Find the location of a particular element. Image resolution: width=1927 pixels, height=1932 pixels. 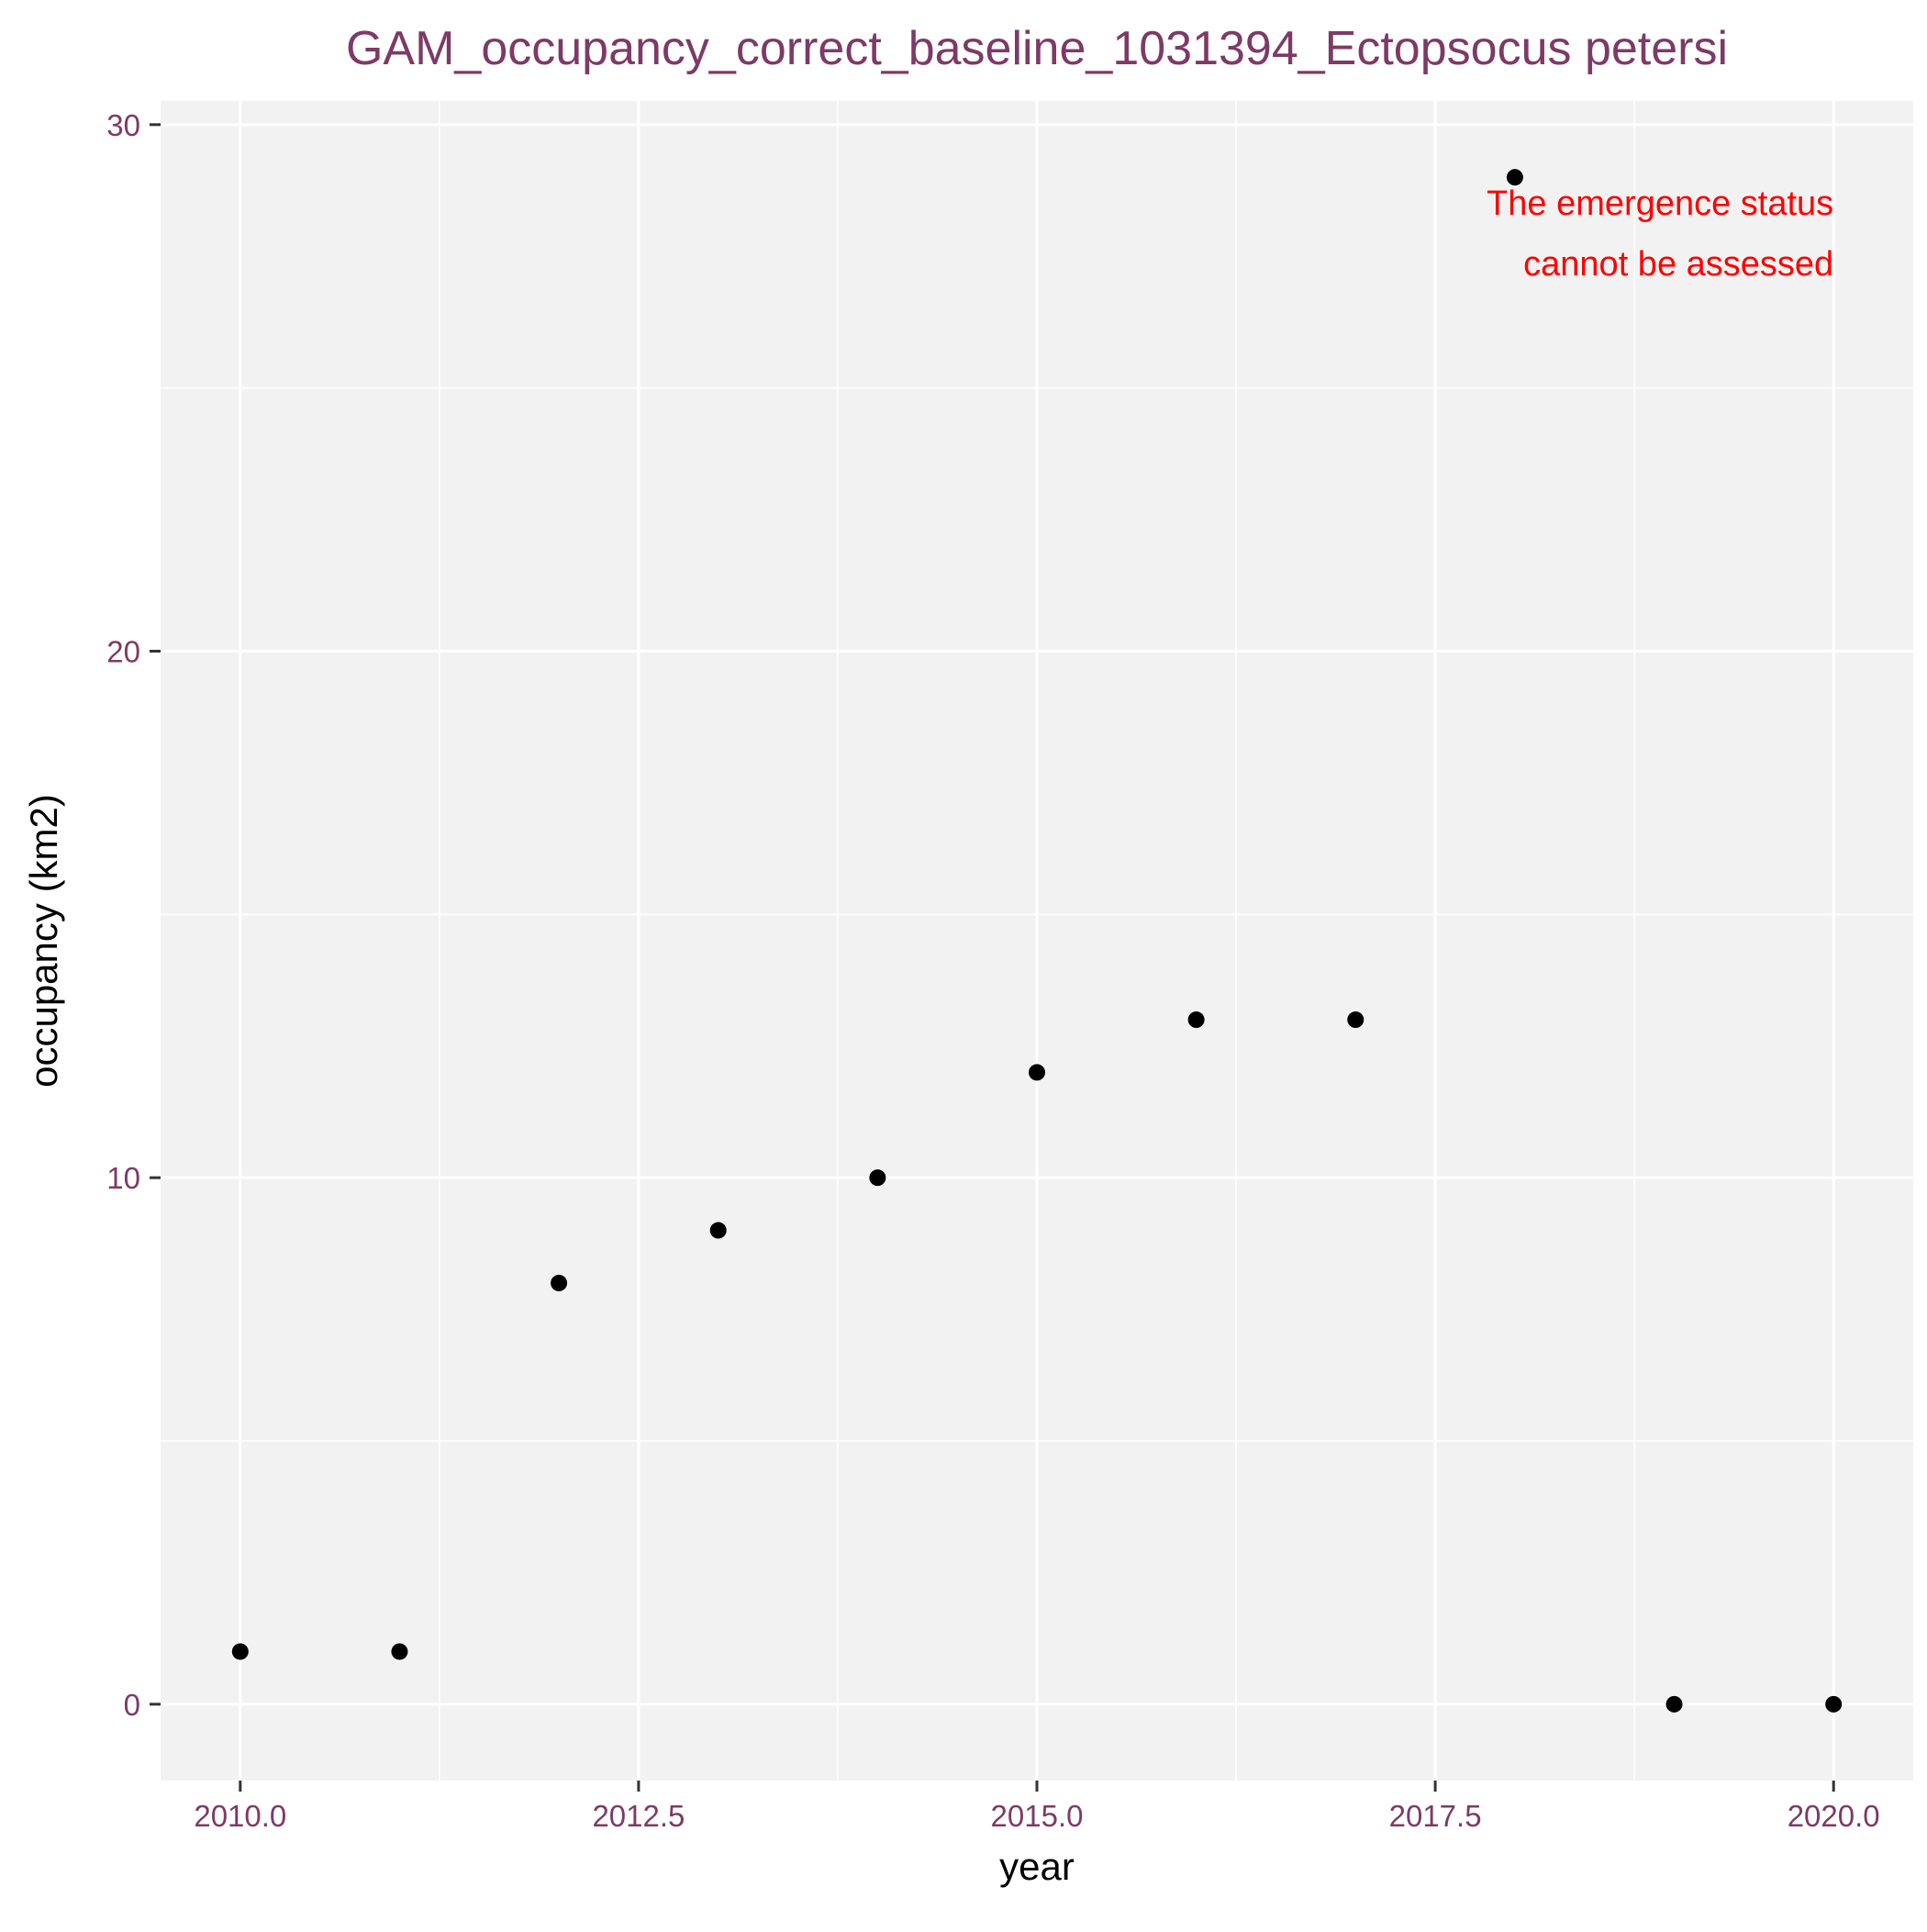

y-tick-label: 30 is located at coordinates (123, 125).